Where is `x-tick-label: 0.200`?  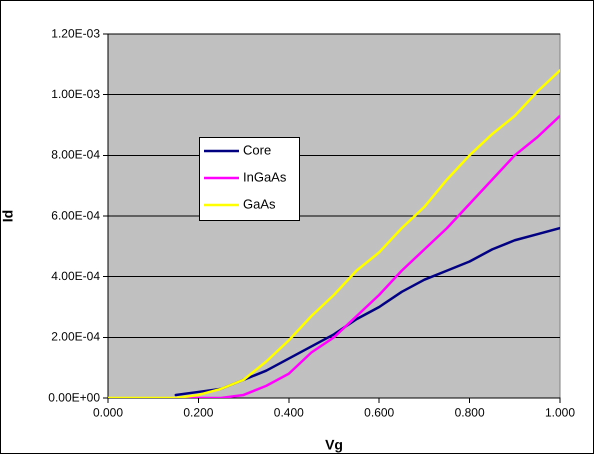
x-tick-label: 0.200 is located at coordinates (198, 413).